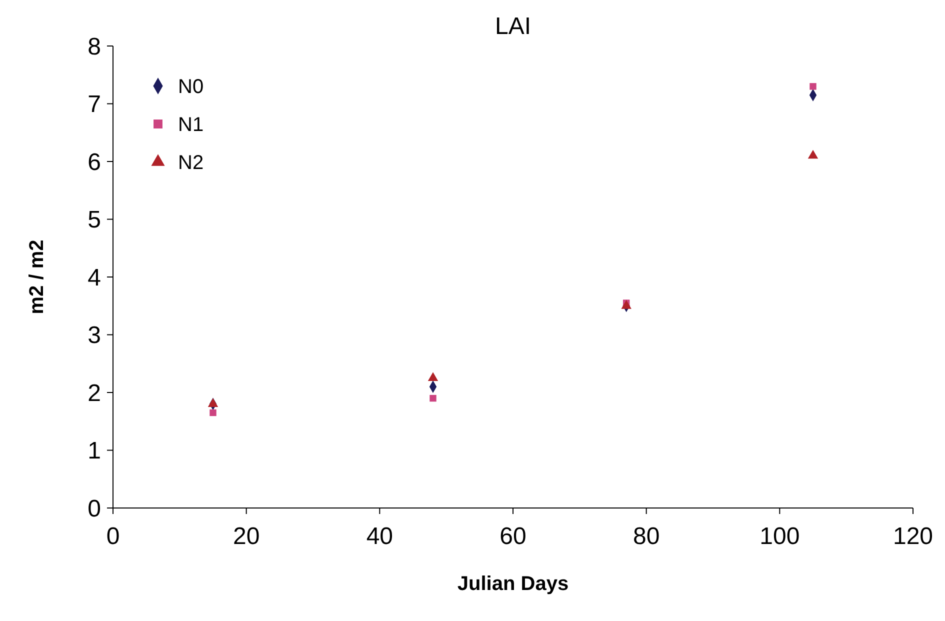  I want to click on legend-label: N2, so click(191, 163).